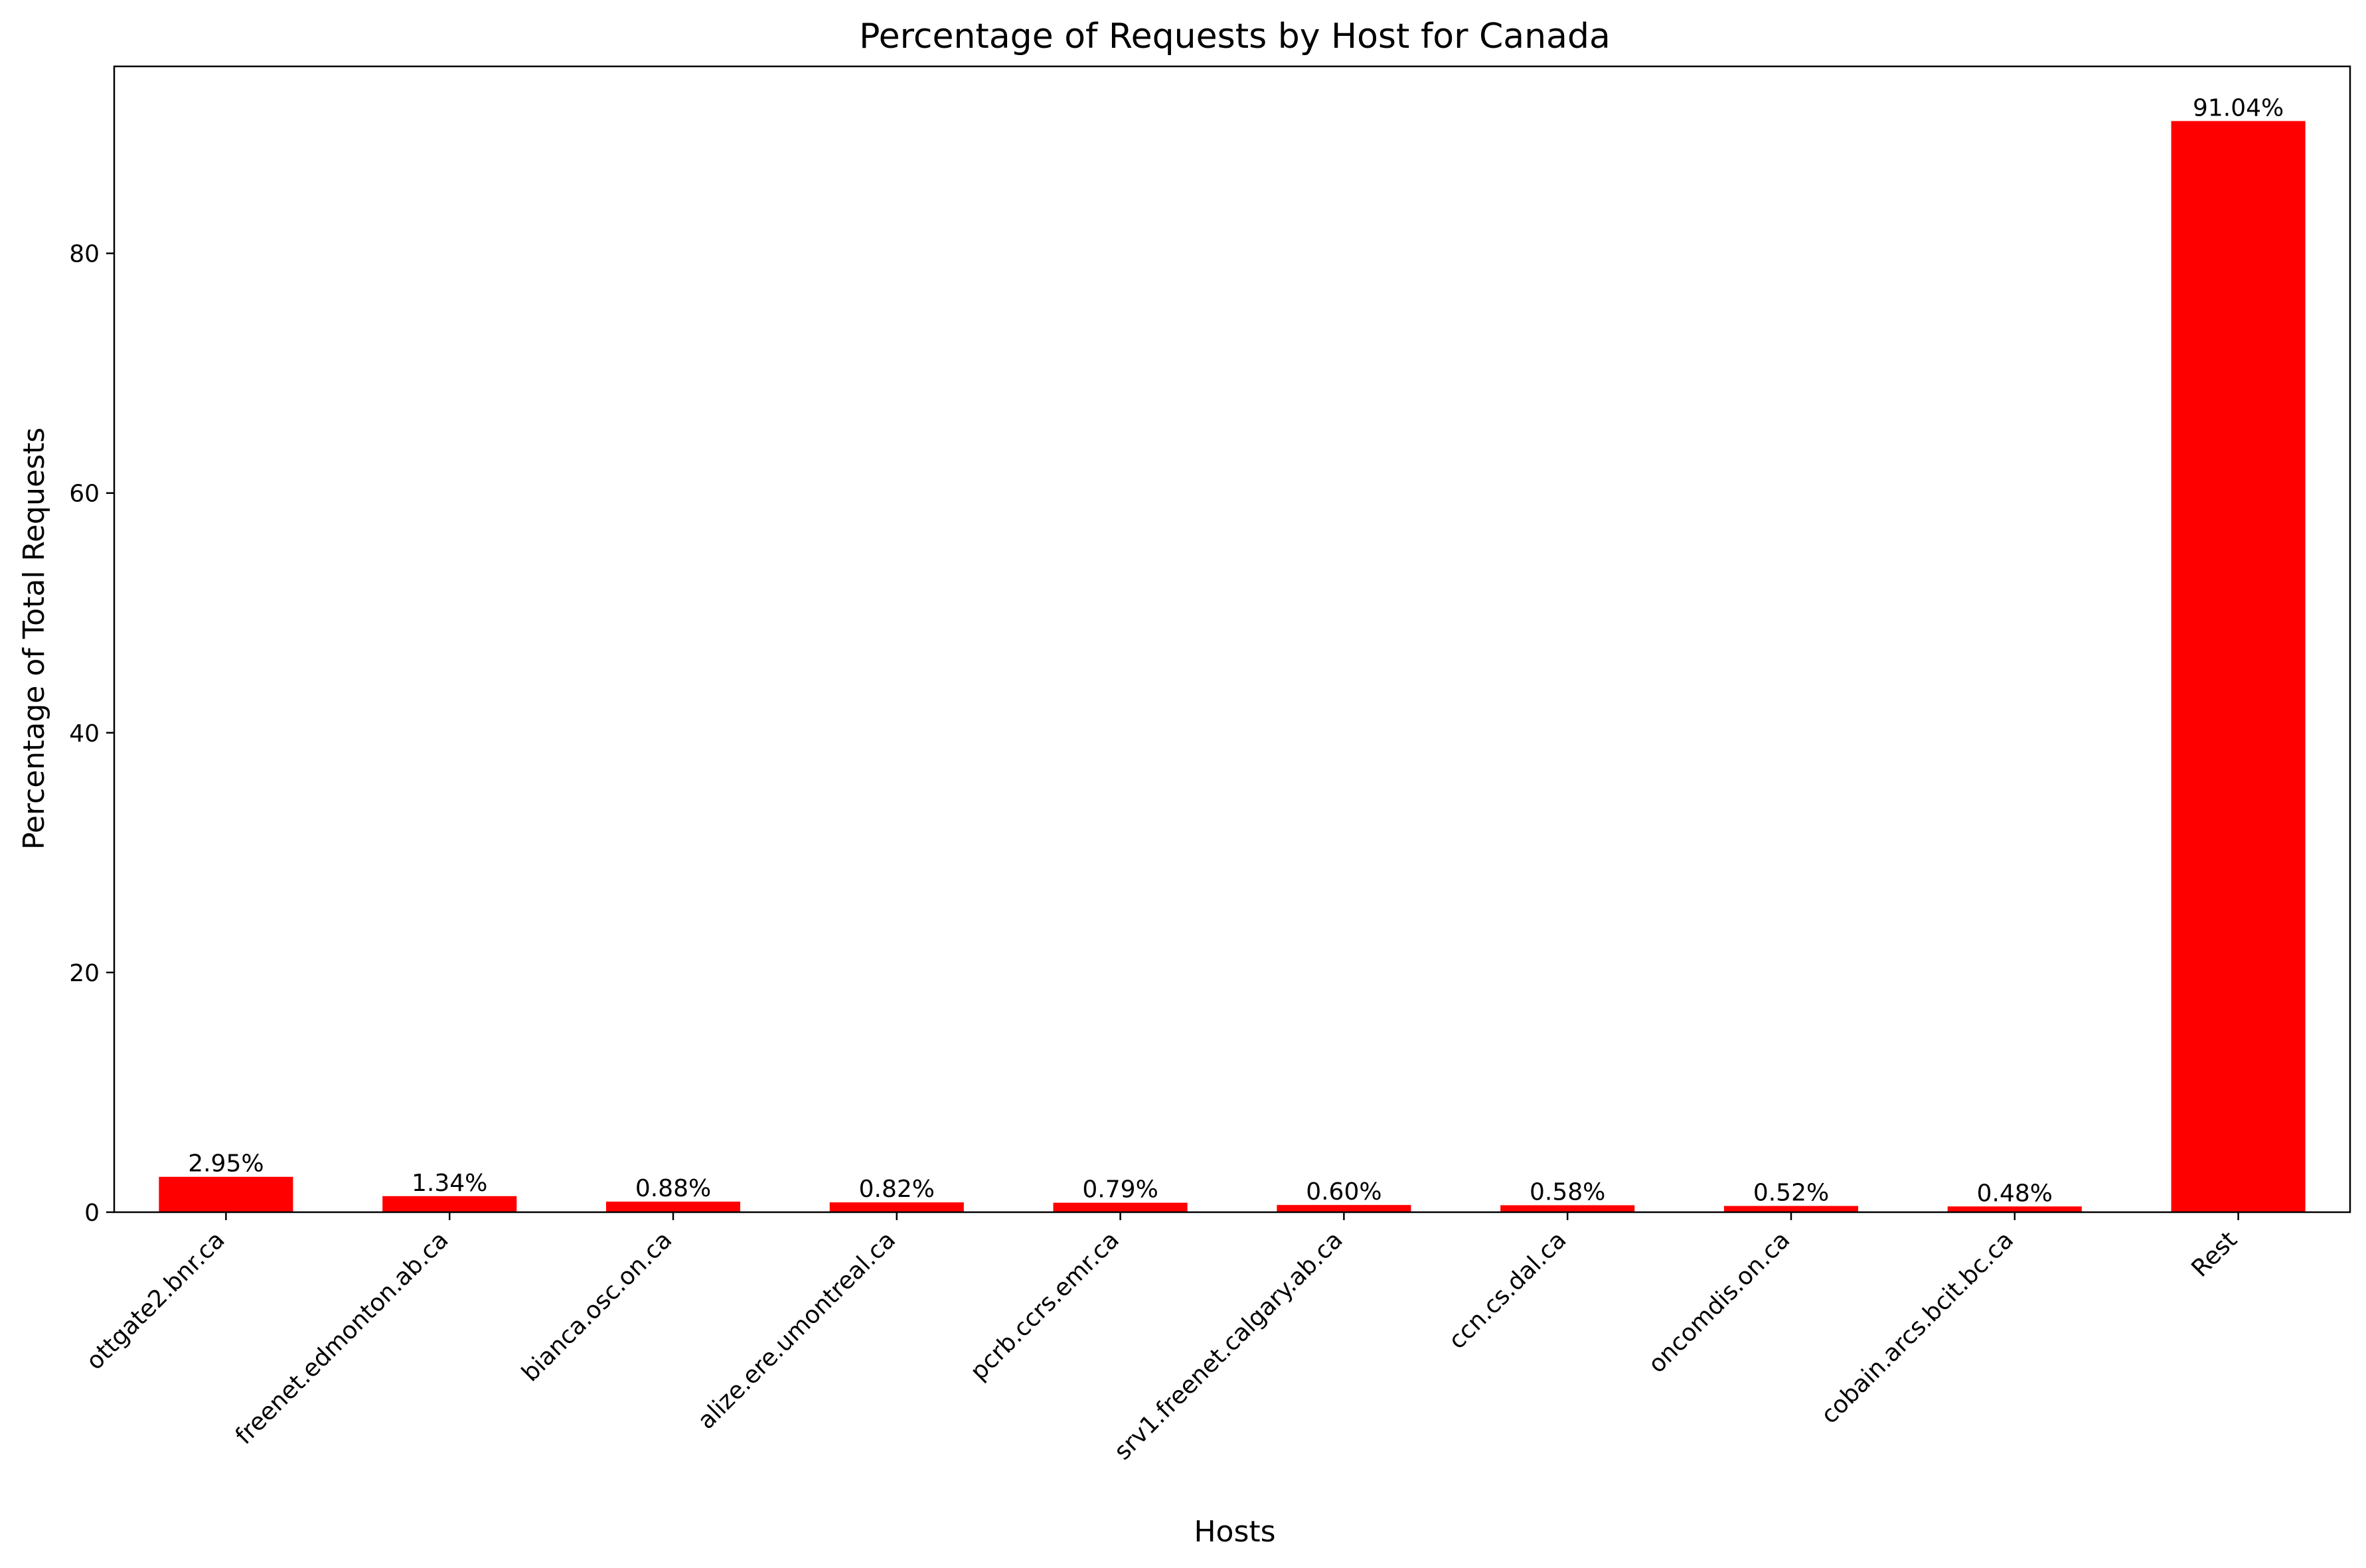 The height and width of the screenshot is (1568, 2366). Describe the element at coordinates (1229, 1345) in the screenshot. I see `x-tick-label: srv1.freenet.calgary.ab.ca` at that location.